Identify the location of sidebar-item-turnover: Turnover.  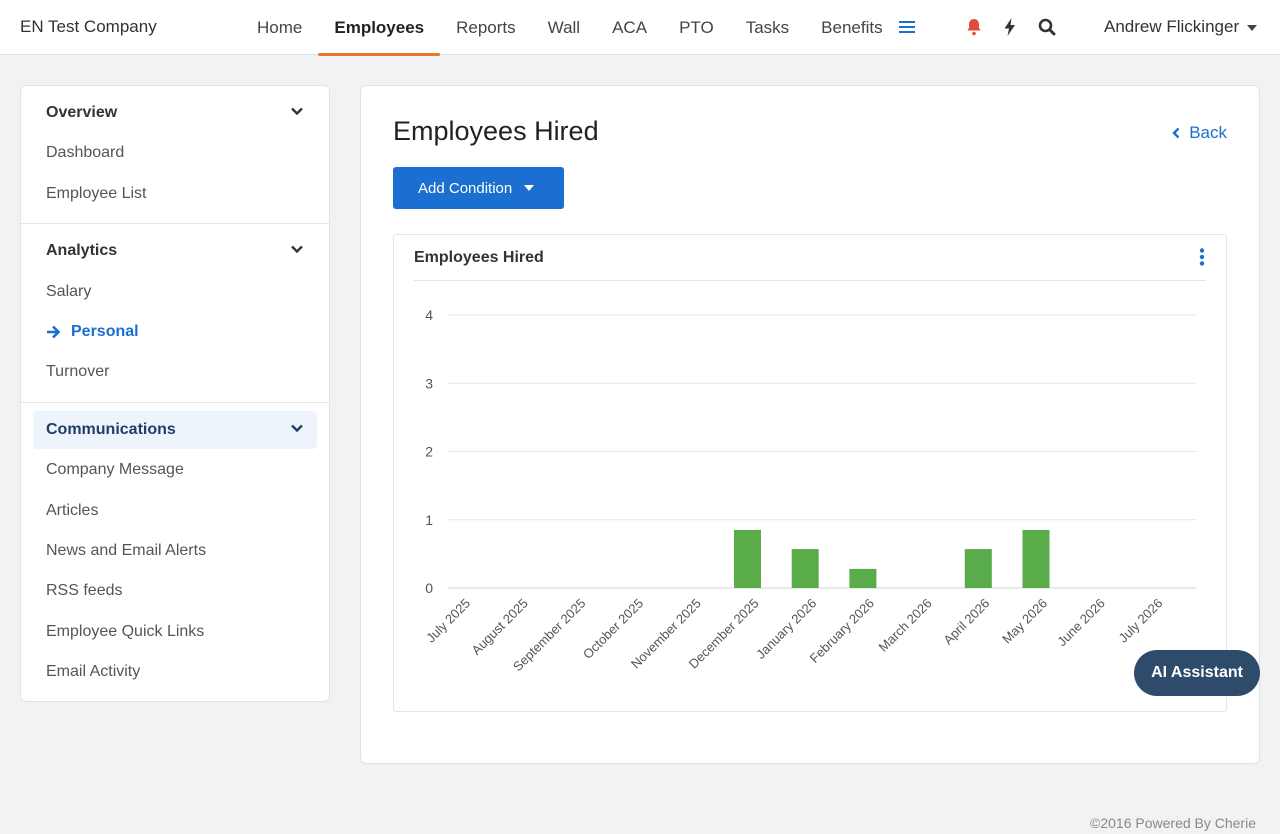
(78, 371).